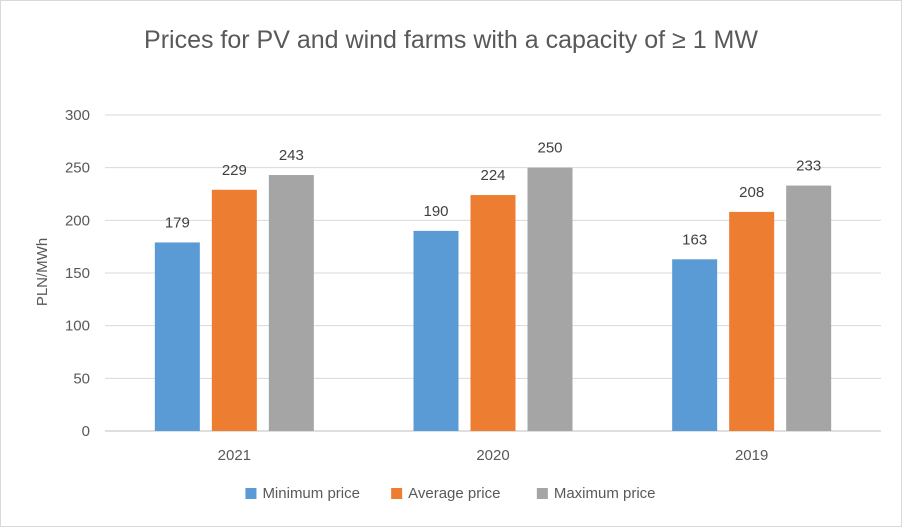  I want to click on y-tick-label: 100, so click(77, 326).